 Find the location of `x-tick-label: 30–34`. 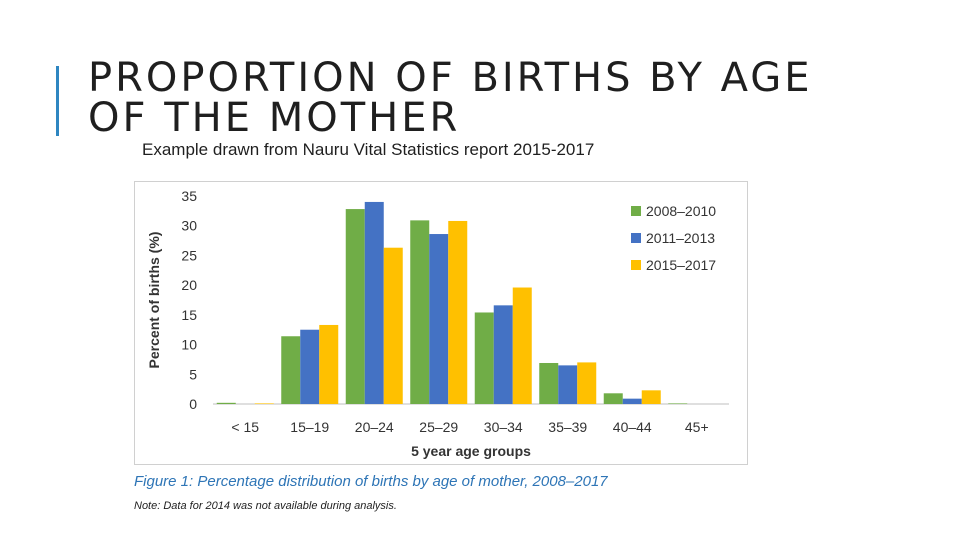

x-tick-label: 30–34 is located at coordinates (503, 427).